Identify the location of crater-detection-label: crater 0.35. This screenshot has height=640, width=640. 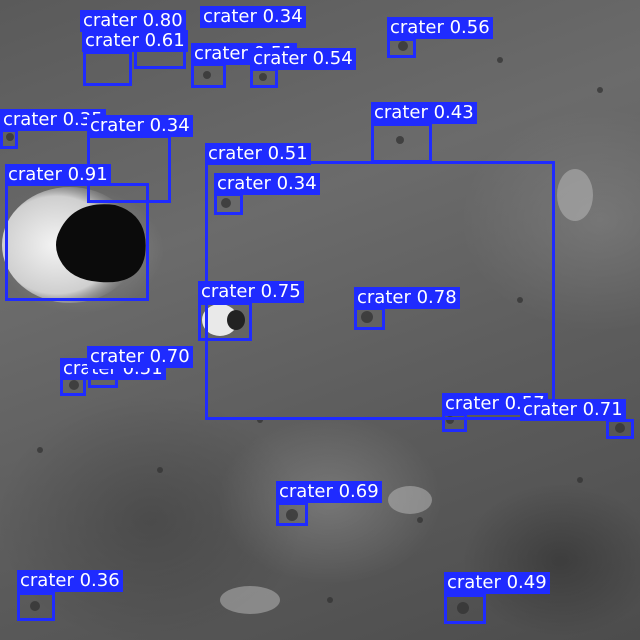
(53, 120).